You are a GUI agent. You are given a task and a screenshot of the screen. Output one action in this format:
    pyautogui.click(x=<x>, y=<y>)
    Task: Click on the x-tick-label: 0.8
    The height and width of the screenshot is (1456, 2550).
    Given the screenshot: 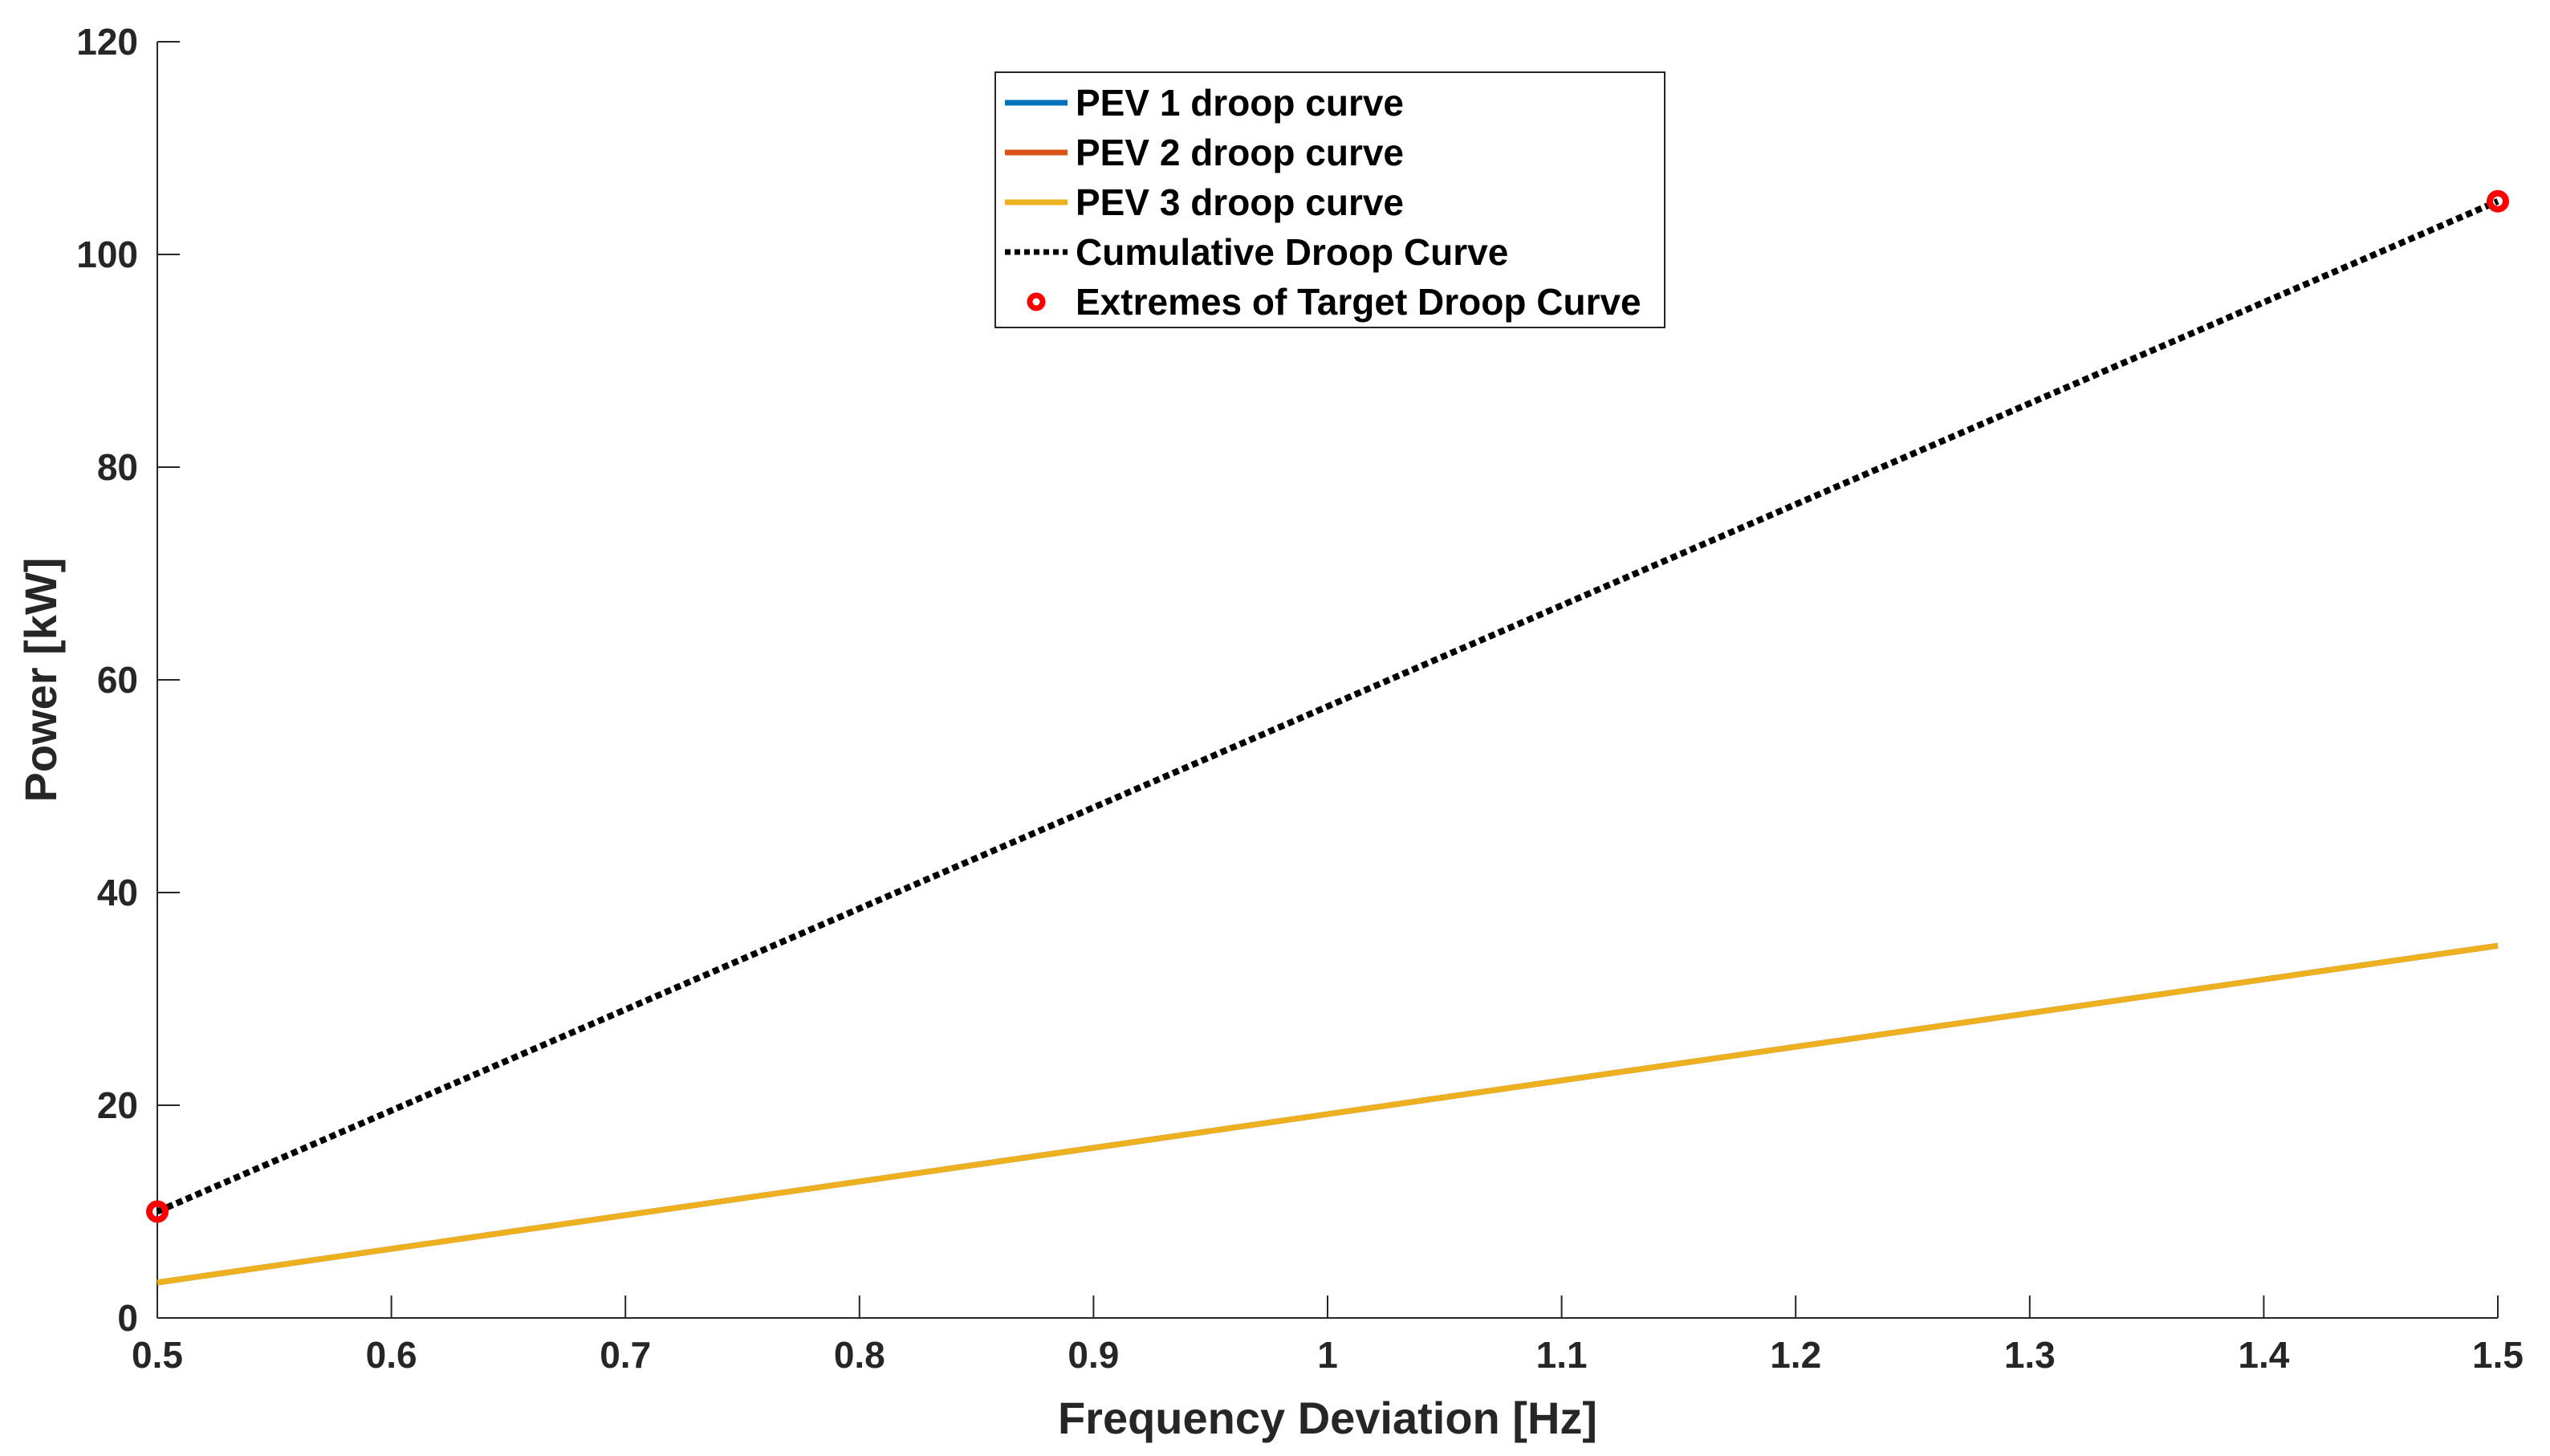 What is the action you would take?
    pyautogui.click(x=859, y=1355)
    